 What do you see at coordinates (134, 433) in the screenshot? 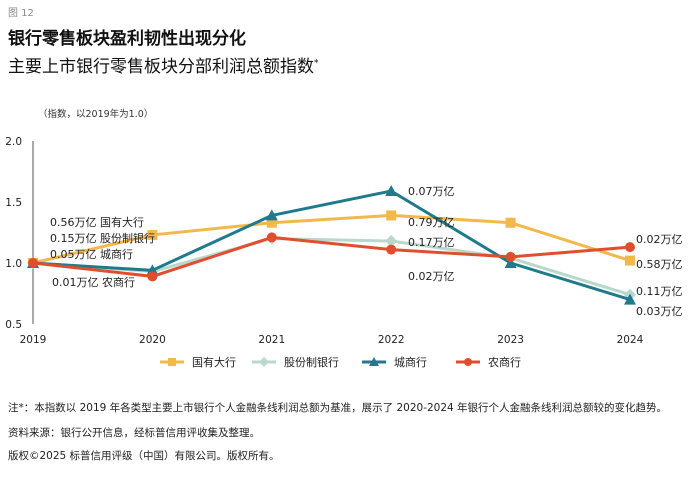
I see `footnote-source: 资料来源：银行公开信息，经标普信用评收集及整理。` at bounding box center [134, 433].